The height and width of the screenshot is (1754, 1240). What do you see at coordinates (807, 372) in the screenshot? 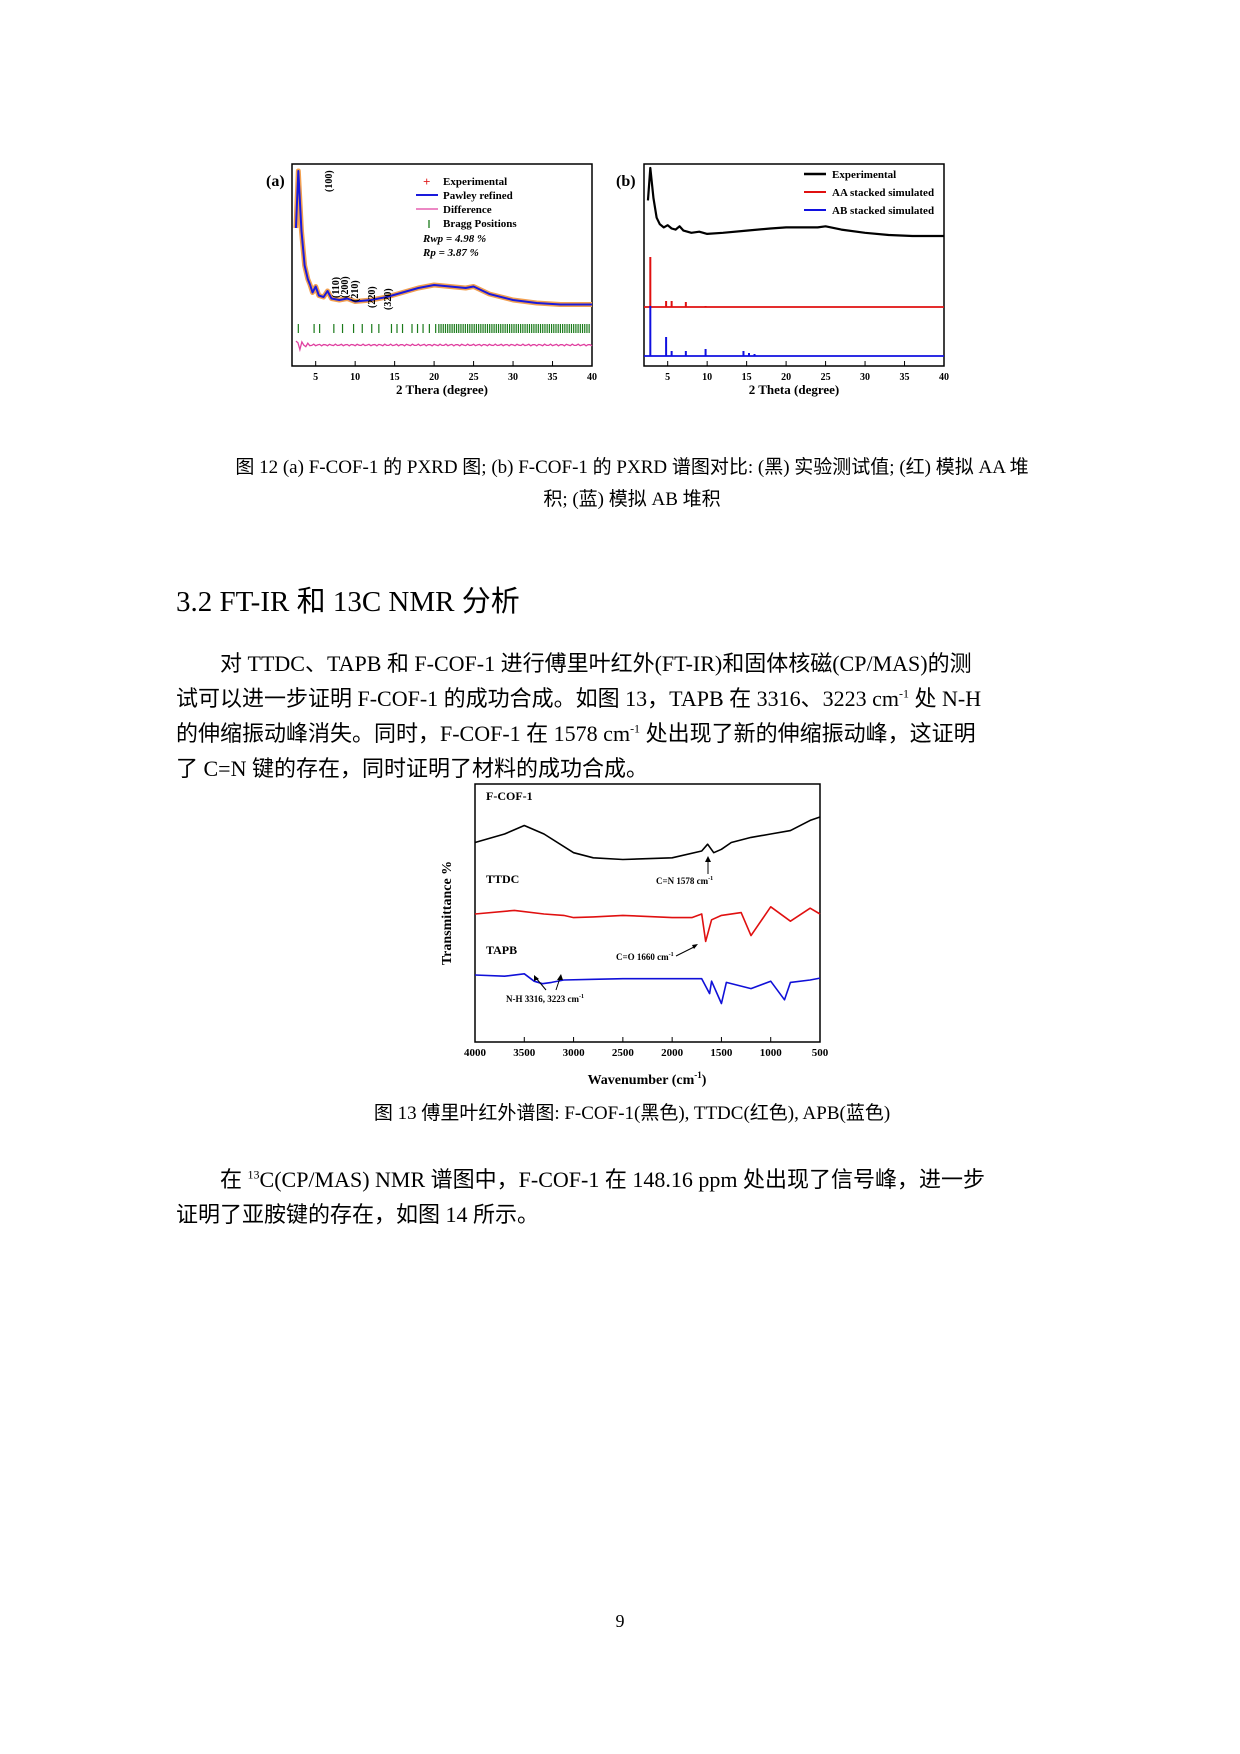
I see `panel-b-x-ticks: 5 10 15 20 25 30 35 40` at bounding box center [807, 372].